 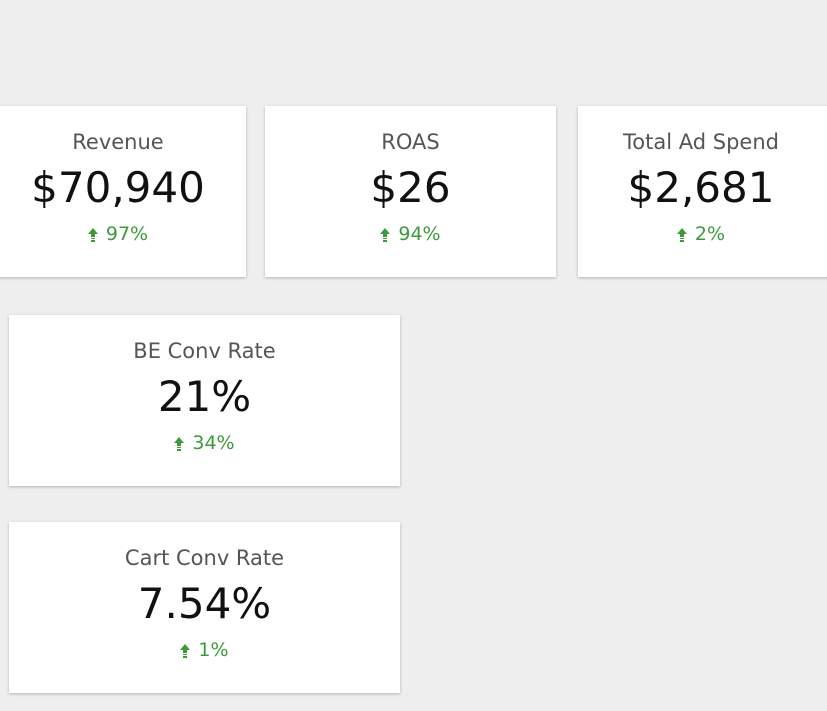 I want to click on kpi-change: 2%, so click(x=694, y=234).